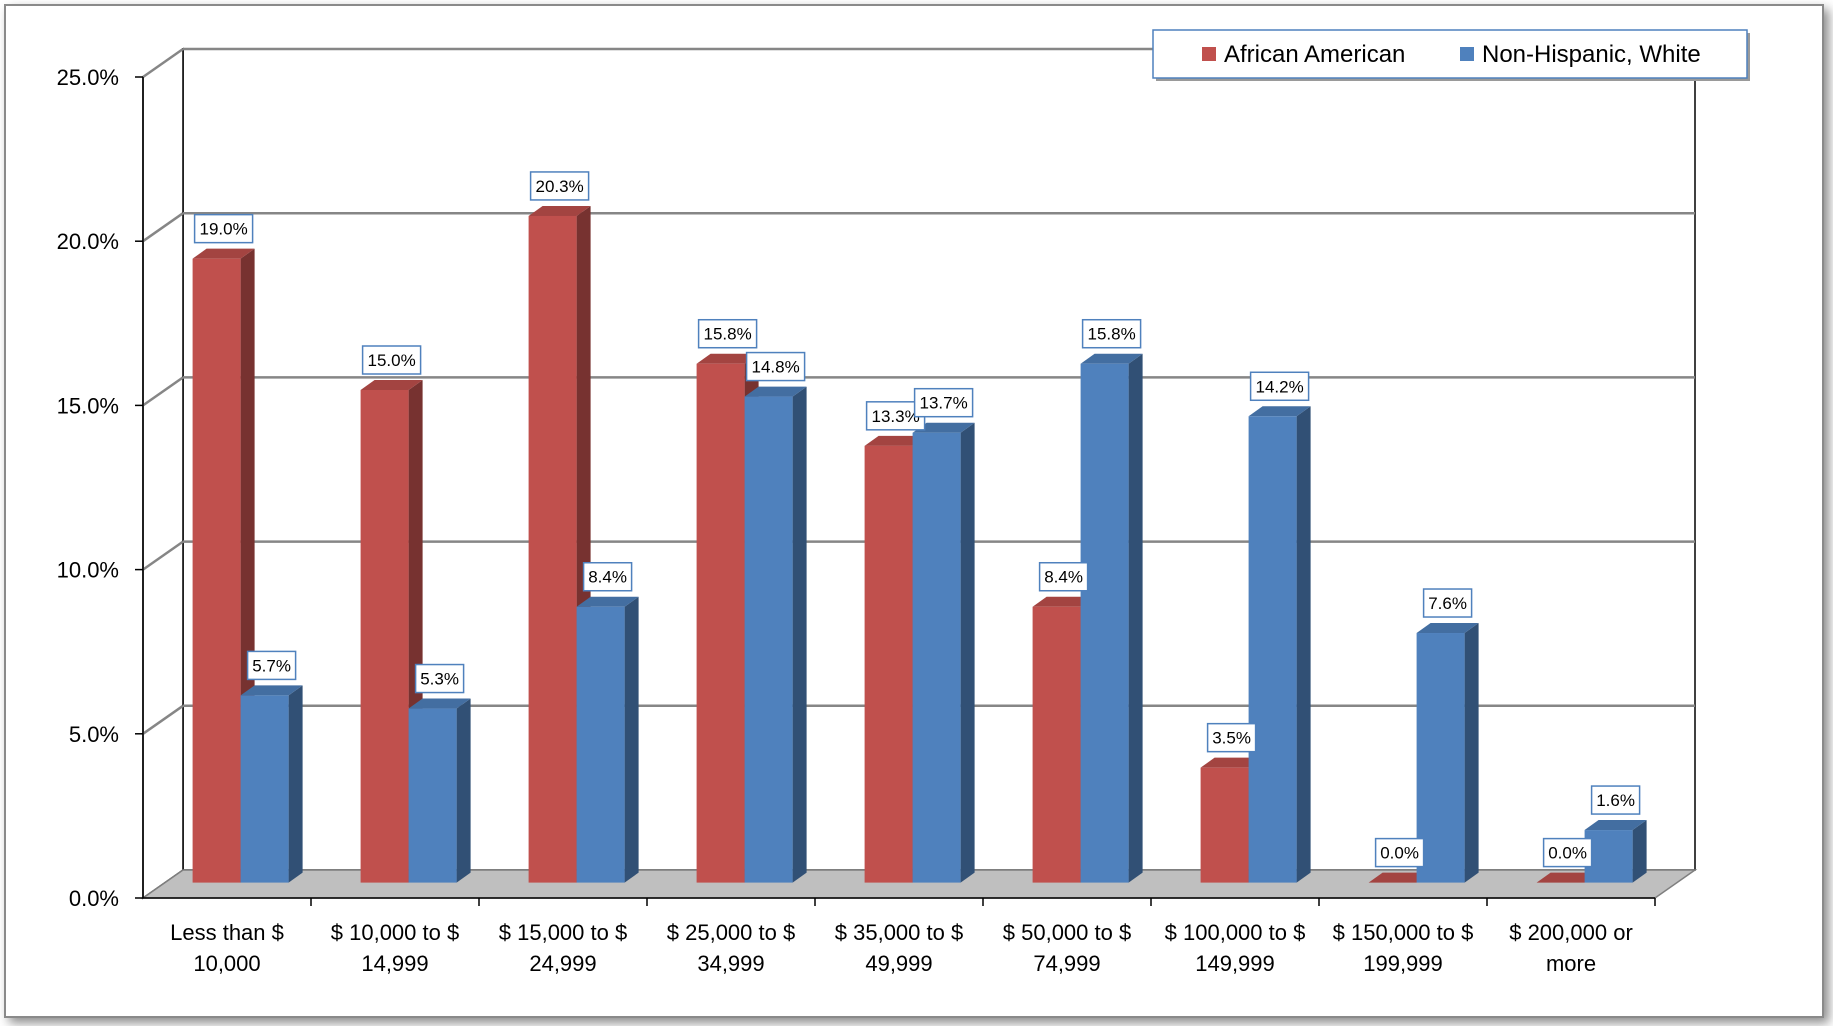 The width and height of the screenshot is (1833, 1026). I want to click on data-label-text: 7.6%, so click(1447, 603).